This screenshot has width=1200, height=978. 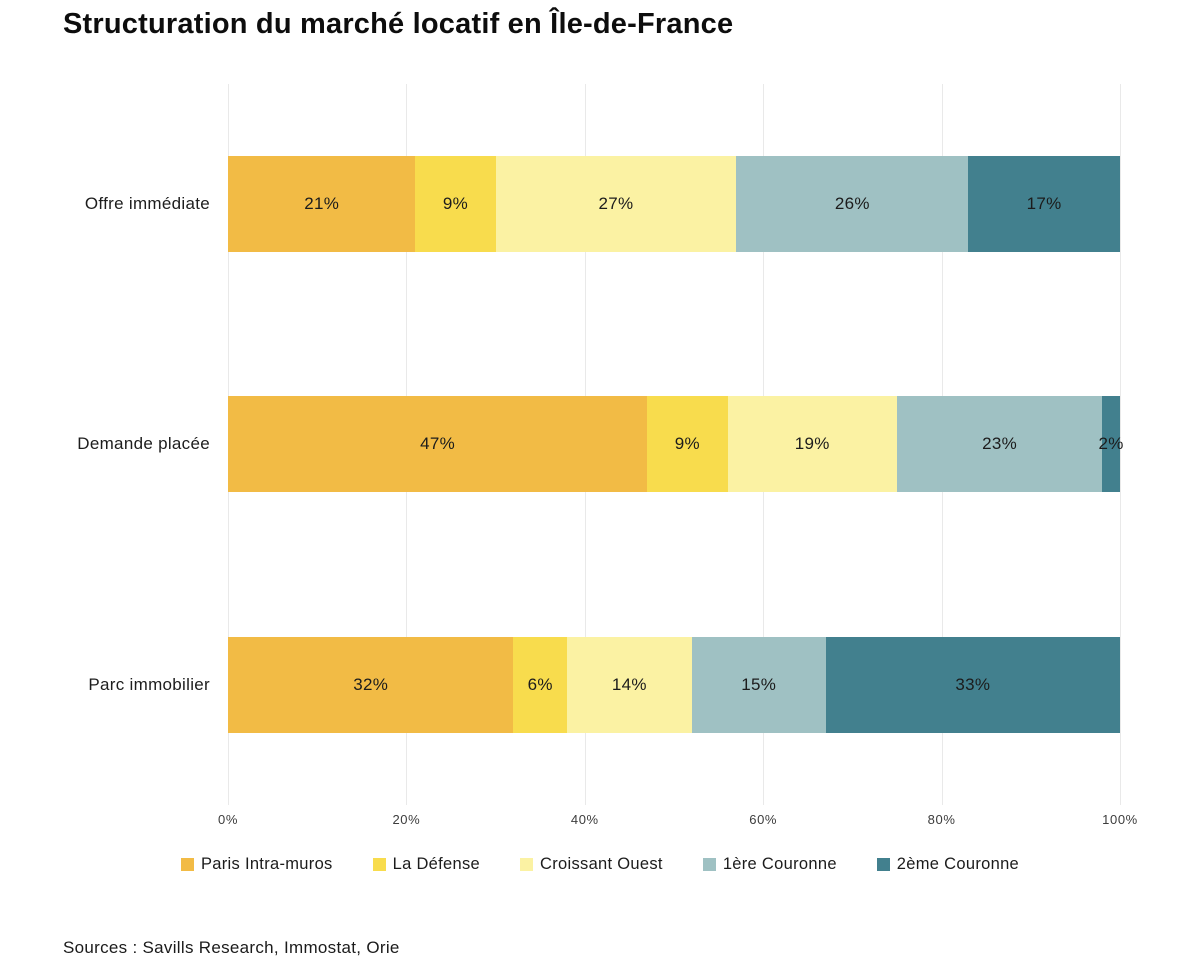 I want to click on x-tick-label: 0%, so click(x=228, y=819).